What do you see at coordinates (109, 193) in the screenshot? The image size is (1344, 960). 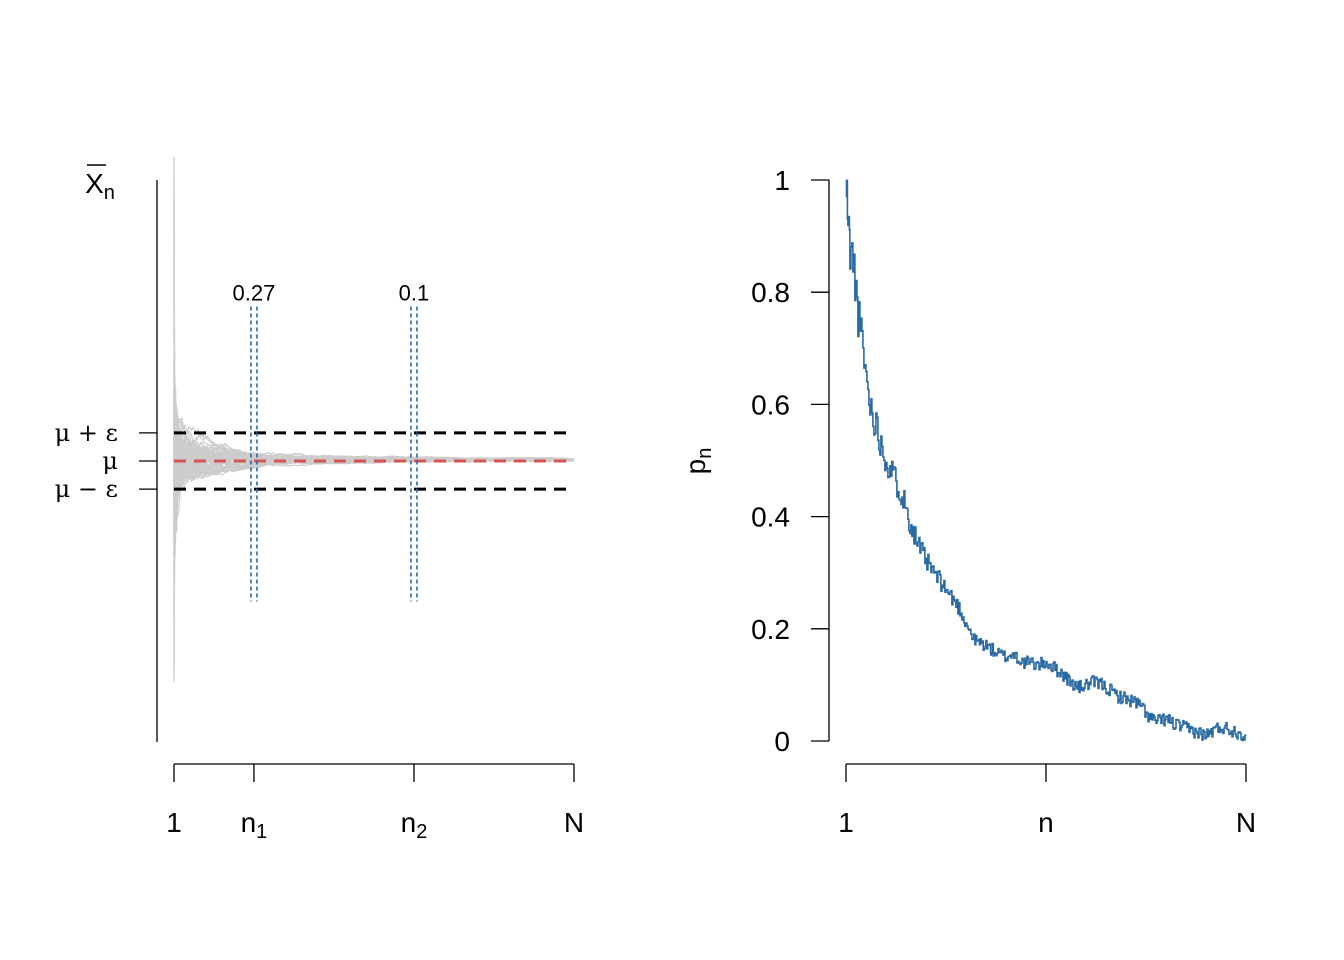 I see `left-y-axis-label-sub: n` at bounding box center [109, 193].